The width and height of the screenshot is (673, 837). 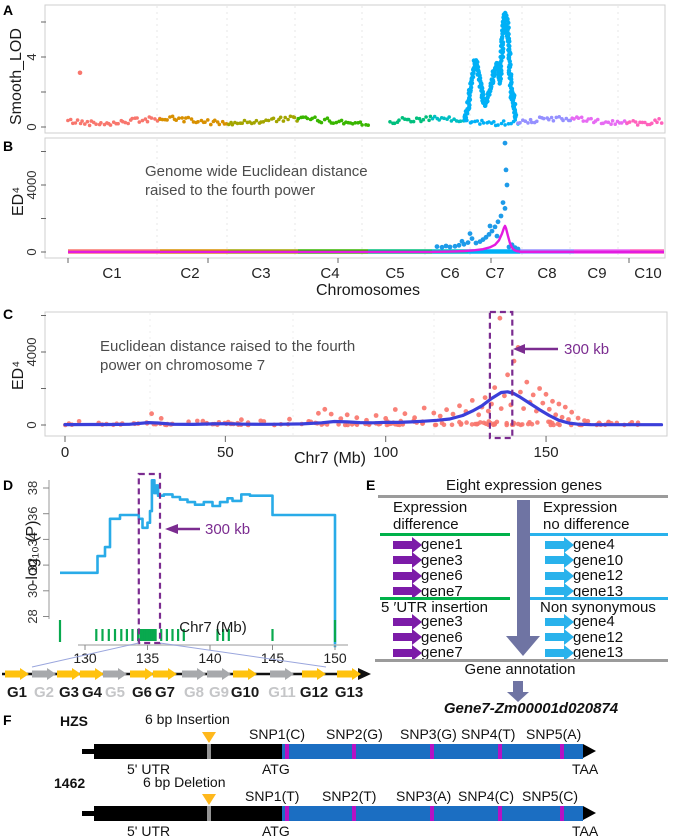 What do you see at coordinates (426, 524) in the screenshot?
I see `panelE-left-header-line2: difference` at bounding box center [426, 524].